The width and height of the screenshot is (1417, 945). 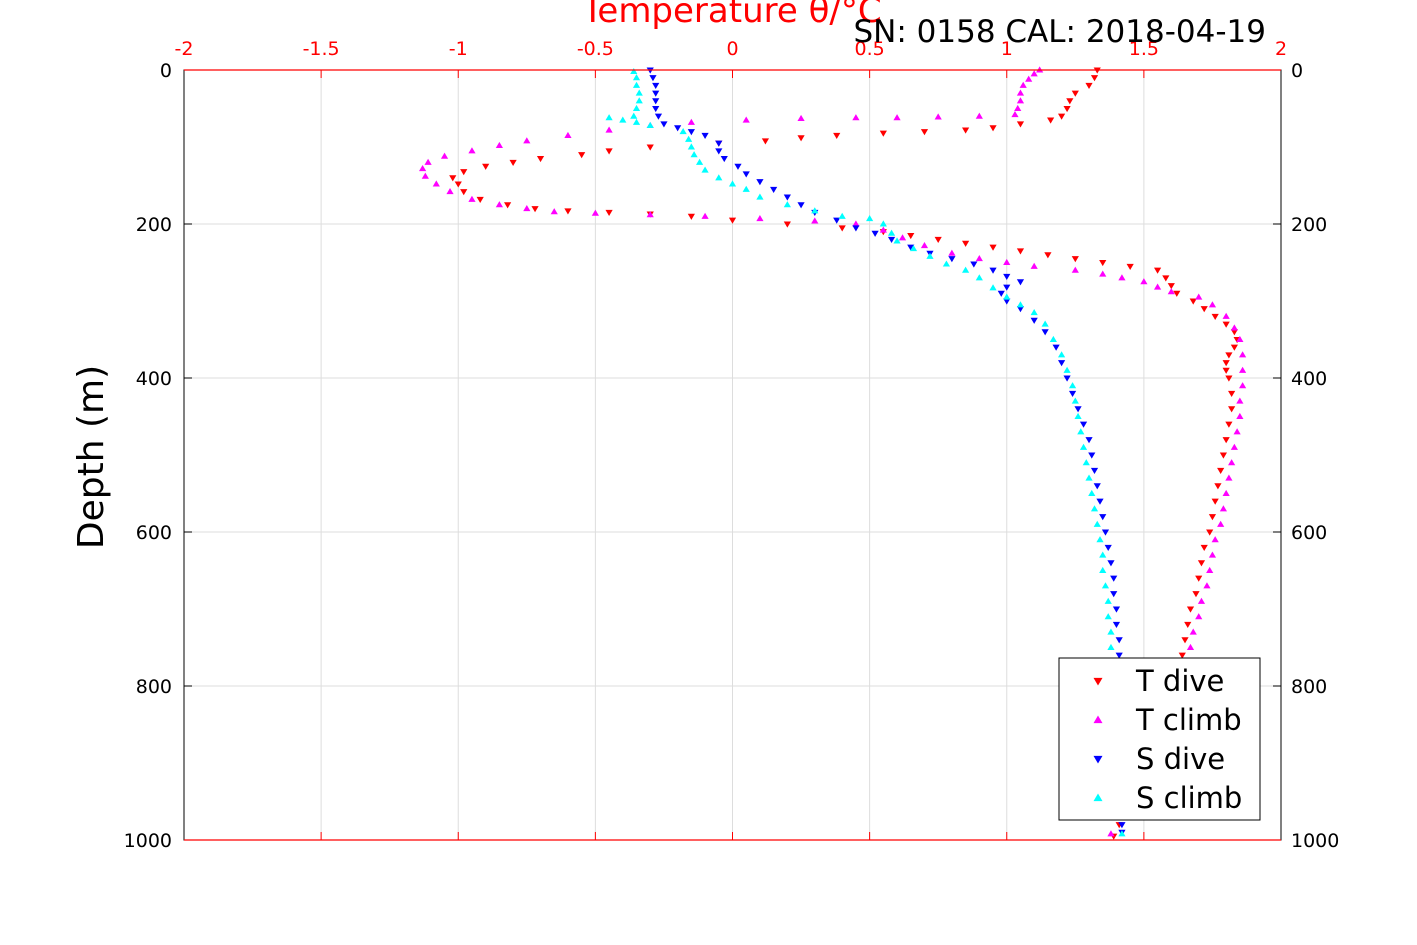 What do you see at coordinates (1309, 687) in the screenshot?
I see `y-tick-label-right: 800` at bounding box center [1309, 687].